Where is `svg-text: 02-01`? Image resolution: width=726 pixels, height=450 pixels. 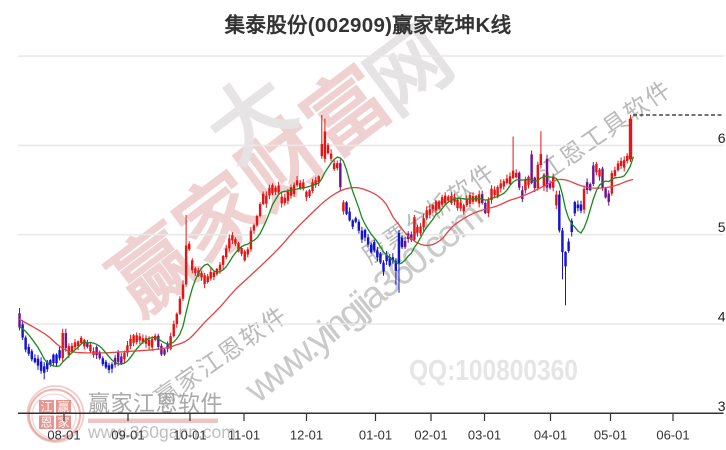
svg-text: 02-01 is located at coordinates (430, 435).